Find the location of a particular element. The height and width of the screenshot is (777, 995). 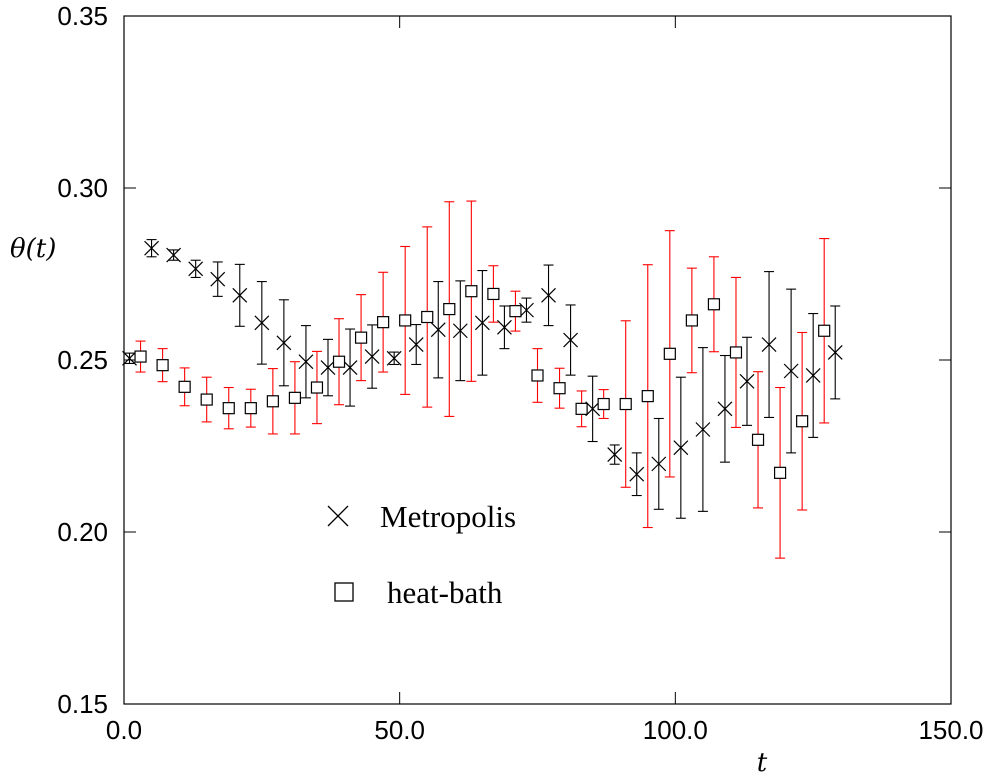

x-tick-label: 100.0 is located at coordinates (675, 730).